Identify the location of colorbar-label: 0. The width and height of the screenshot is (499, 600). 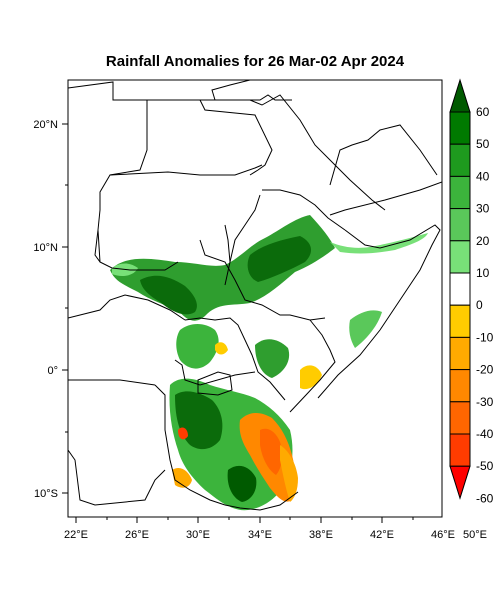
(479, 305).